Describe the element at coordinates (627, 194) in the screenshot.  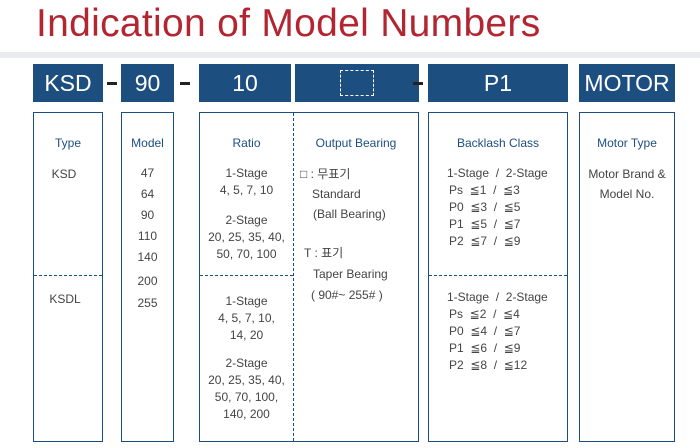
I see `motor-line: Model No.` at that location.